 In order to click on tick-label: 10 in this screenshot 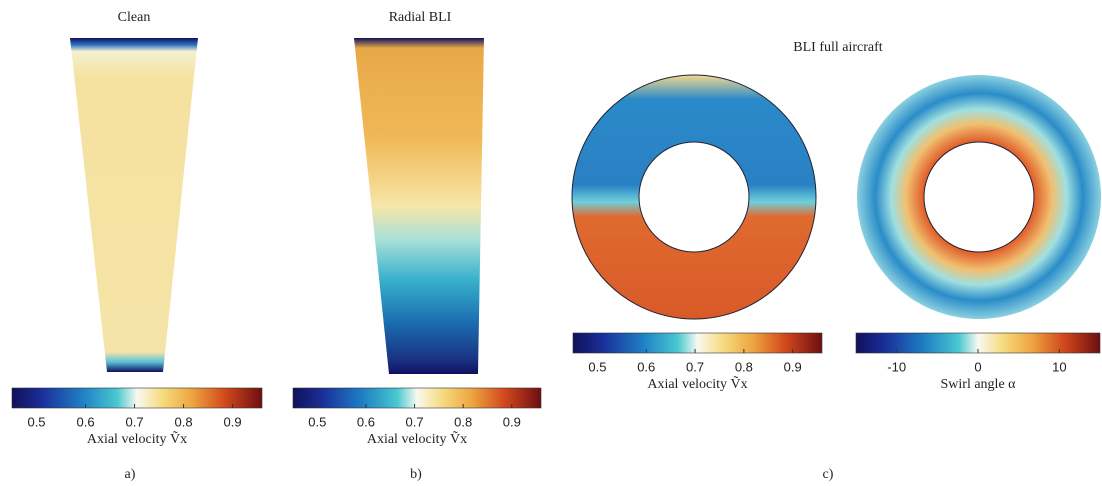, I will do `click(1059, 366)`.